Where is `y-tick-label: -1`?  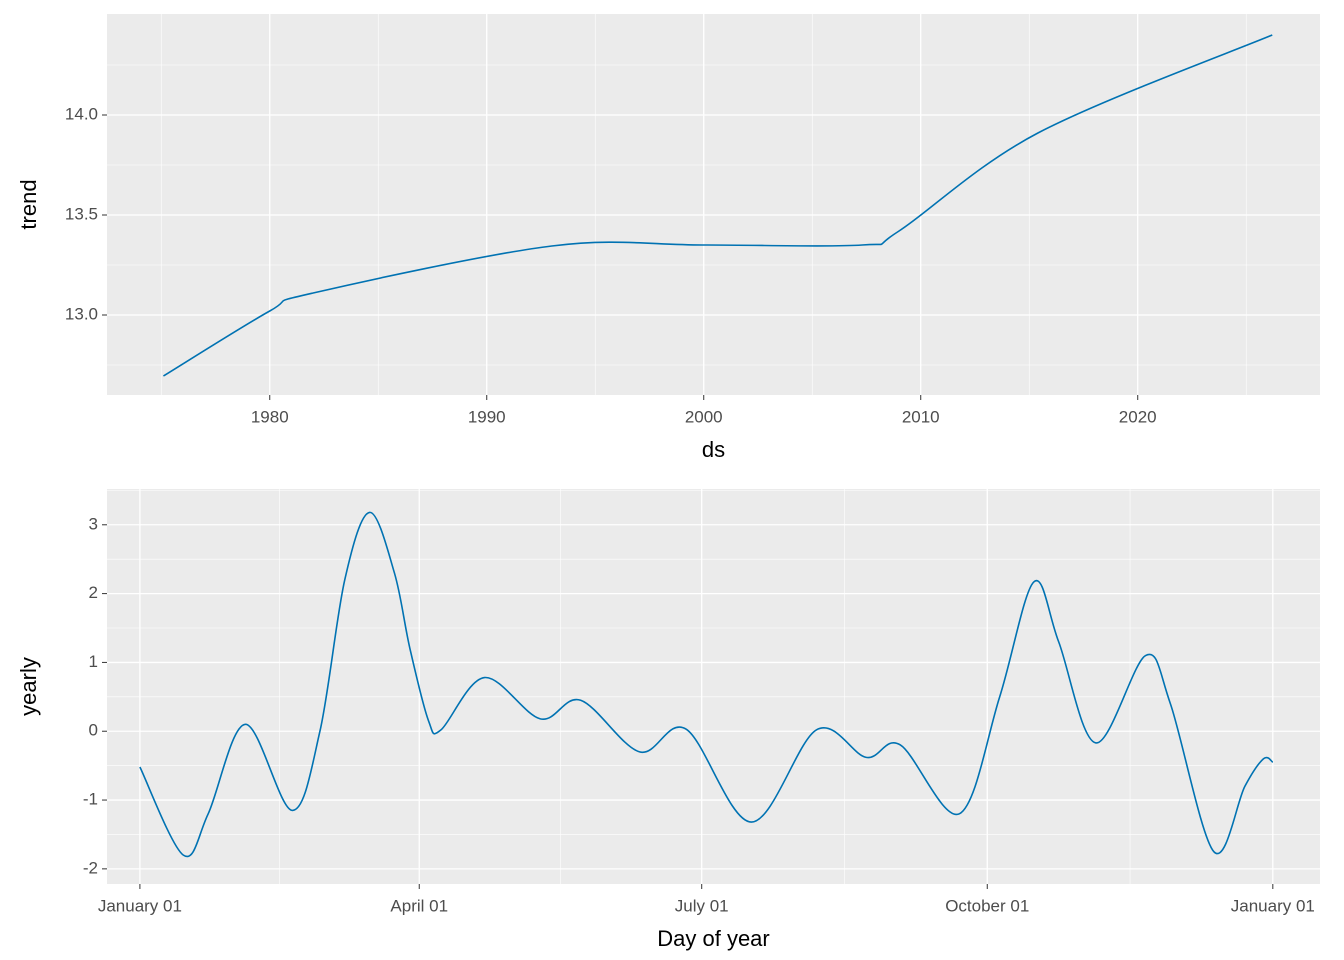 y-tick-label: -1 is located at coordinates (90, 799).